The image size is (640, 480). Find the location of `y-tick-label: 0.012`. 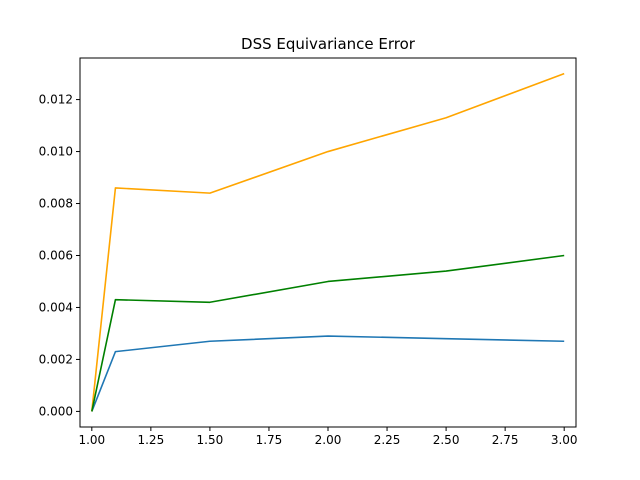

y-tick-label: 0.012 is located at coordinates (56, 100).